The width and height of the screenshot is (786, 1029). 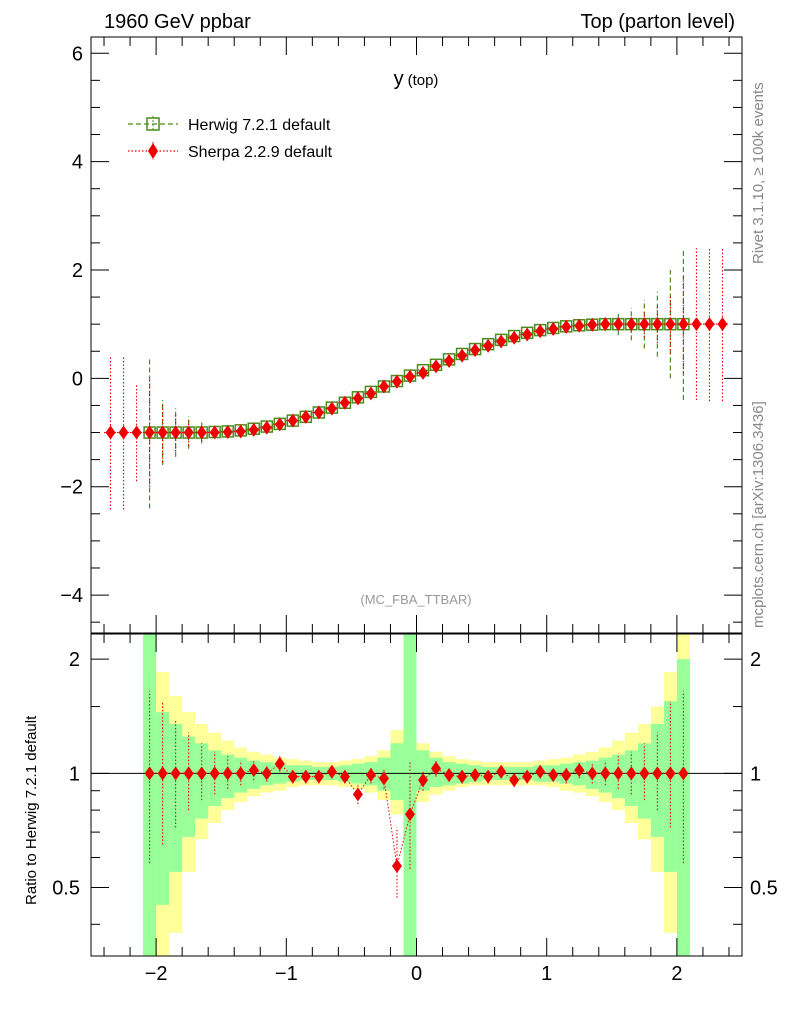 What do you see at coordinates (153, 151) in the screenshot?
I see `legend-sherpa-marker` at bounding box center [153, 151].